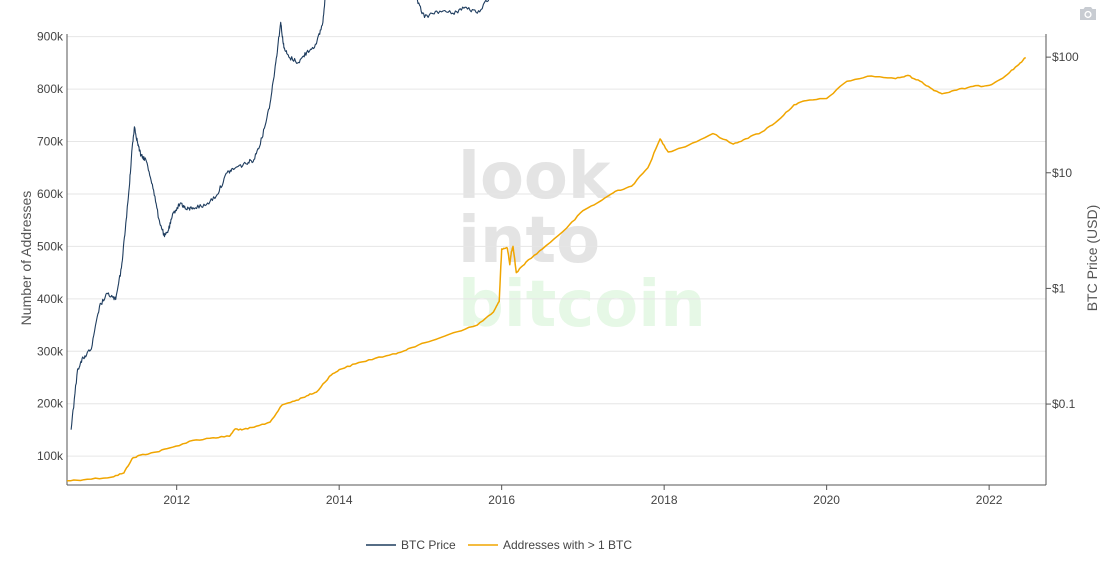  What do you see at coordinates (50, 37) in the screenshot?
I see `y-left-tick-label: 900k` at bounding box center [50, 37].